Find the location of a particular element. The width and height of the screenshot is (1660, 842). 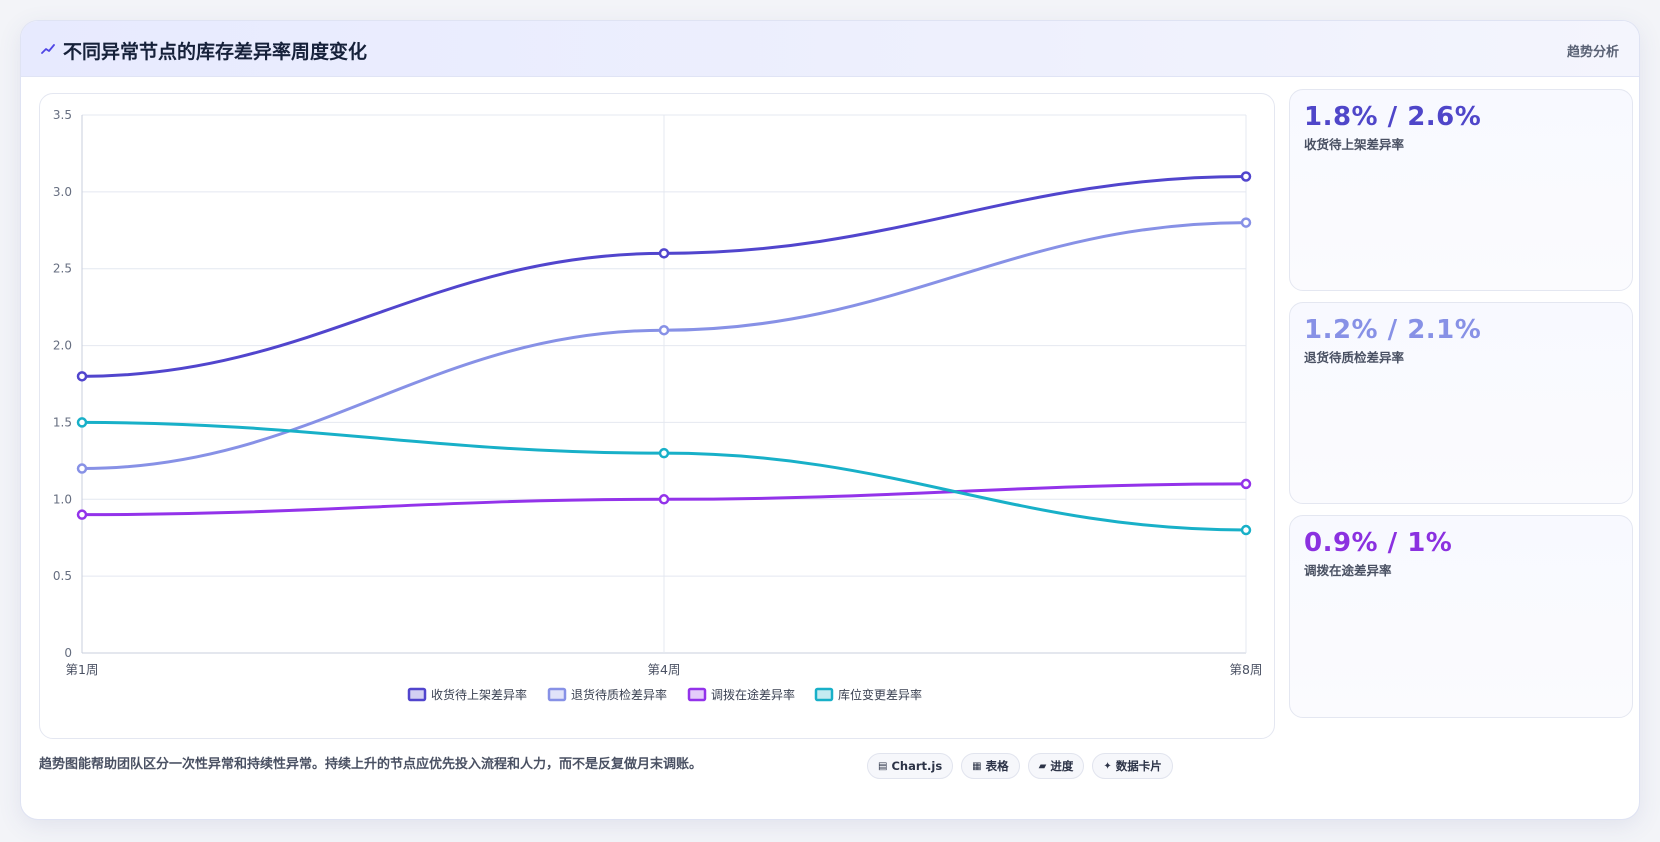

trend-line-icon is located at coordinates (48, 49).